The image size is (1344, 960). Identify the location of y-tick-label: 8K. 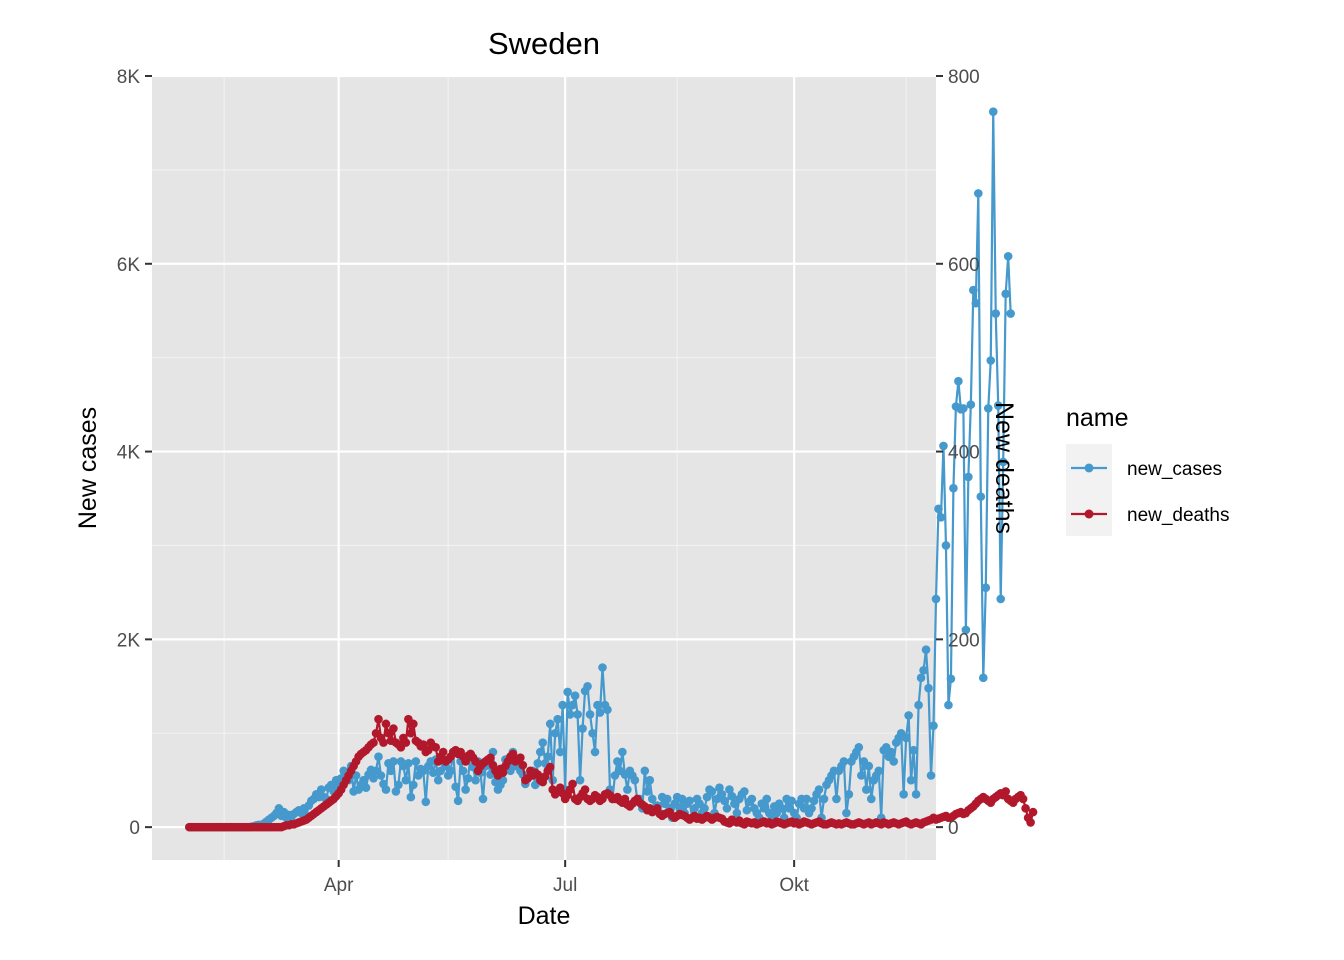
(129, 77).